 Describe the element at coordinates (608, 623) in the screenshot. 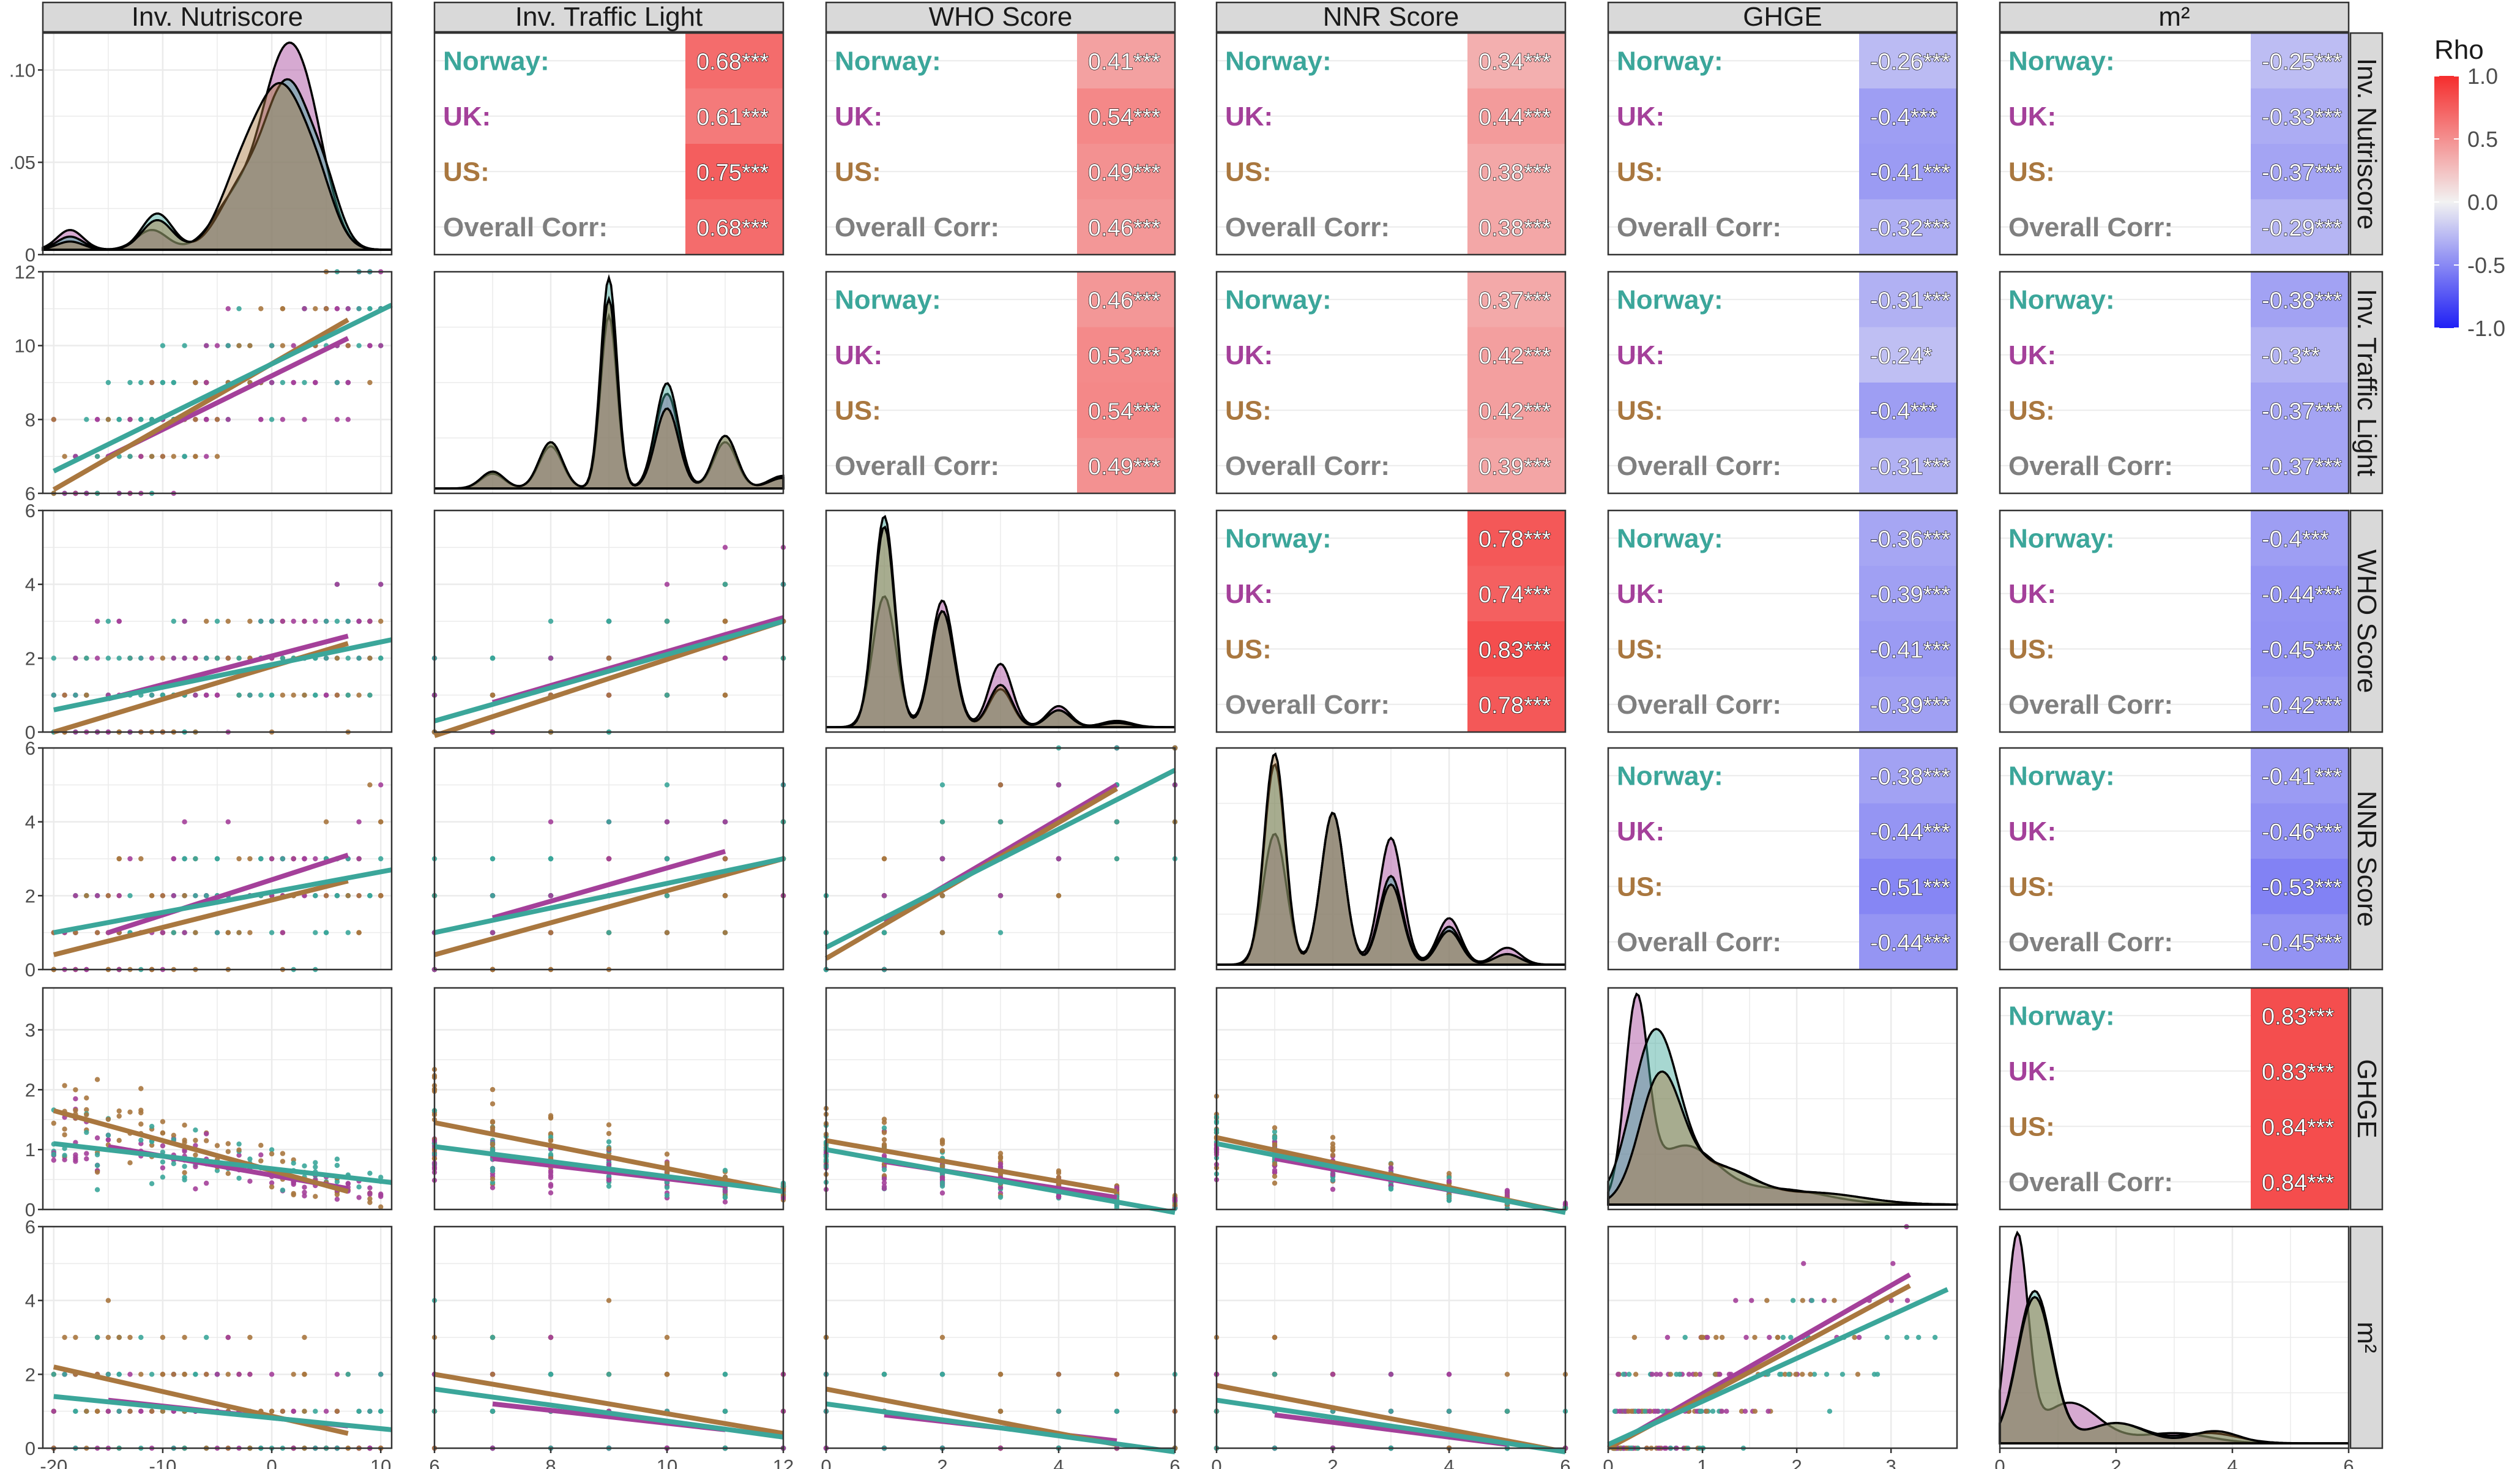

I see `panel-r2-c1` at that location.